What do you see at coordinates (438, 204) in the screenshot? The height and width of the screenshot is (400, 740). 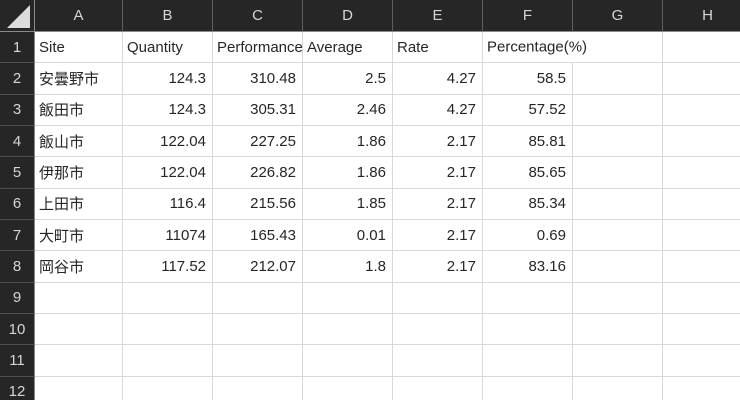 I see `cell-E6: 2.17` at bounding box center [438, 204].